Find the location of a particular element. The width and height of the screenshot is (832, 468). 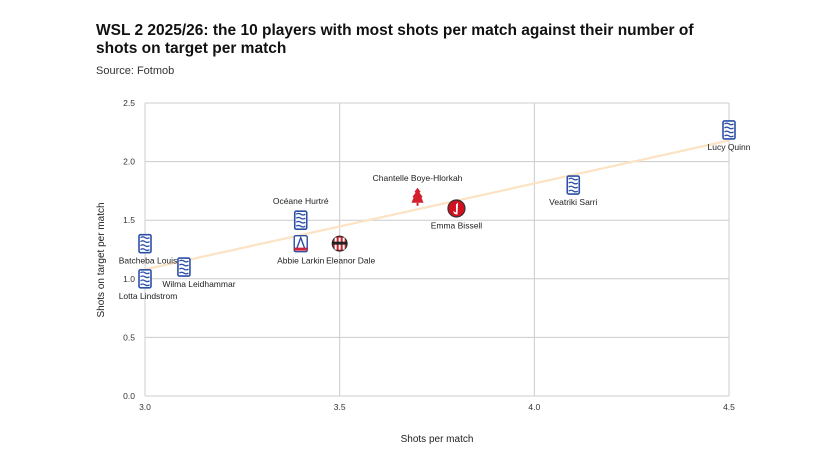

point-label: Lucy Quinn is located at coordinates (729, 147).